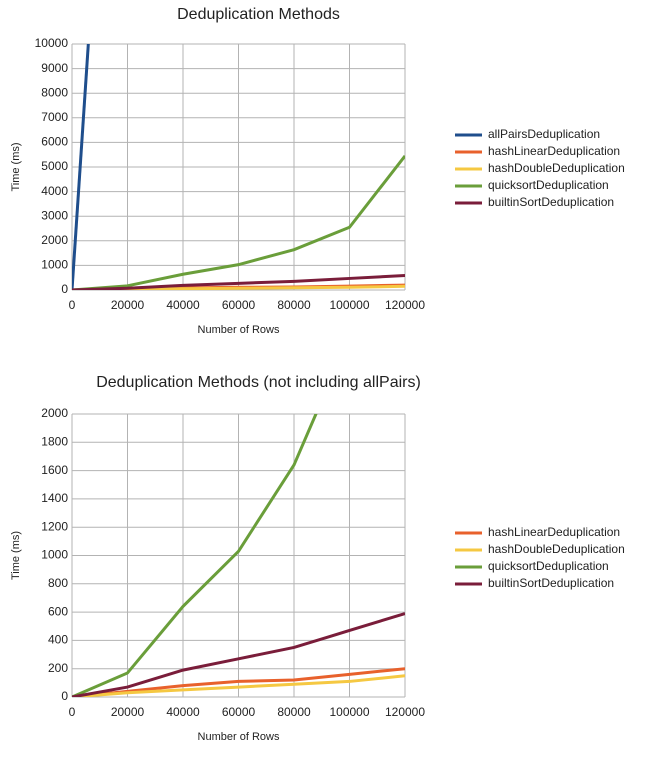 The height and width of the screenshot is (757, 650). I want to click on y-tick-label: 7000, so click(54, 117).